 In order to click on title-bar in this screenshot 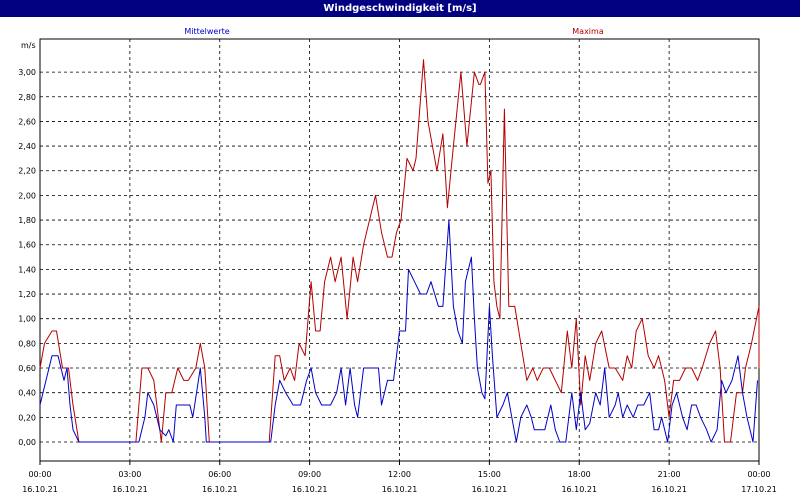, I will do `click(400, 8)`.